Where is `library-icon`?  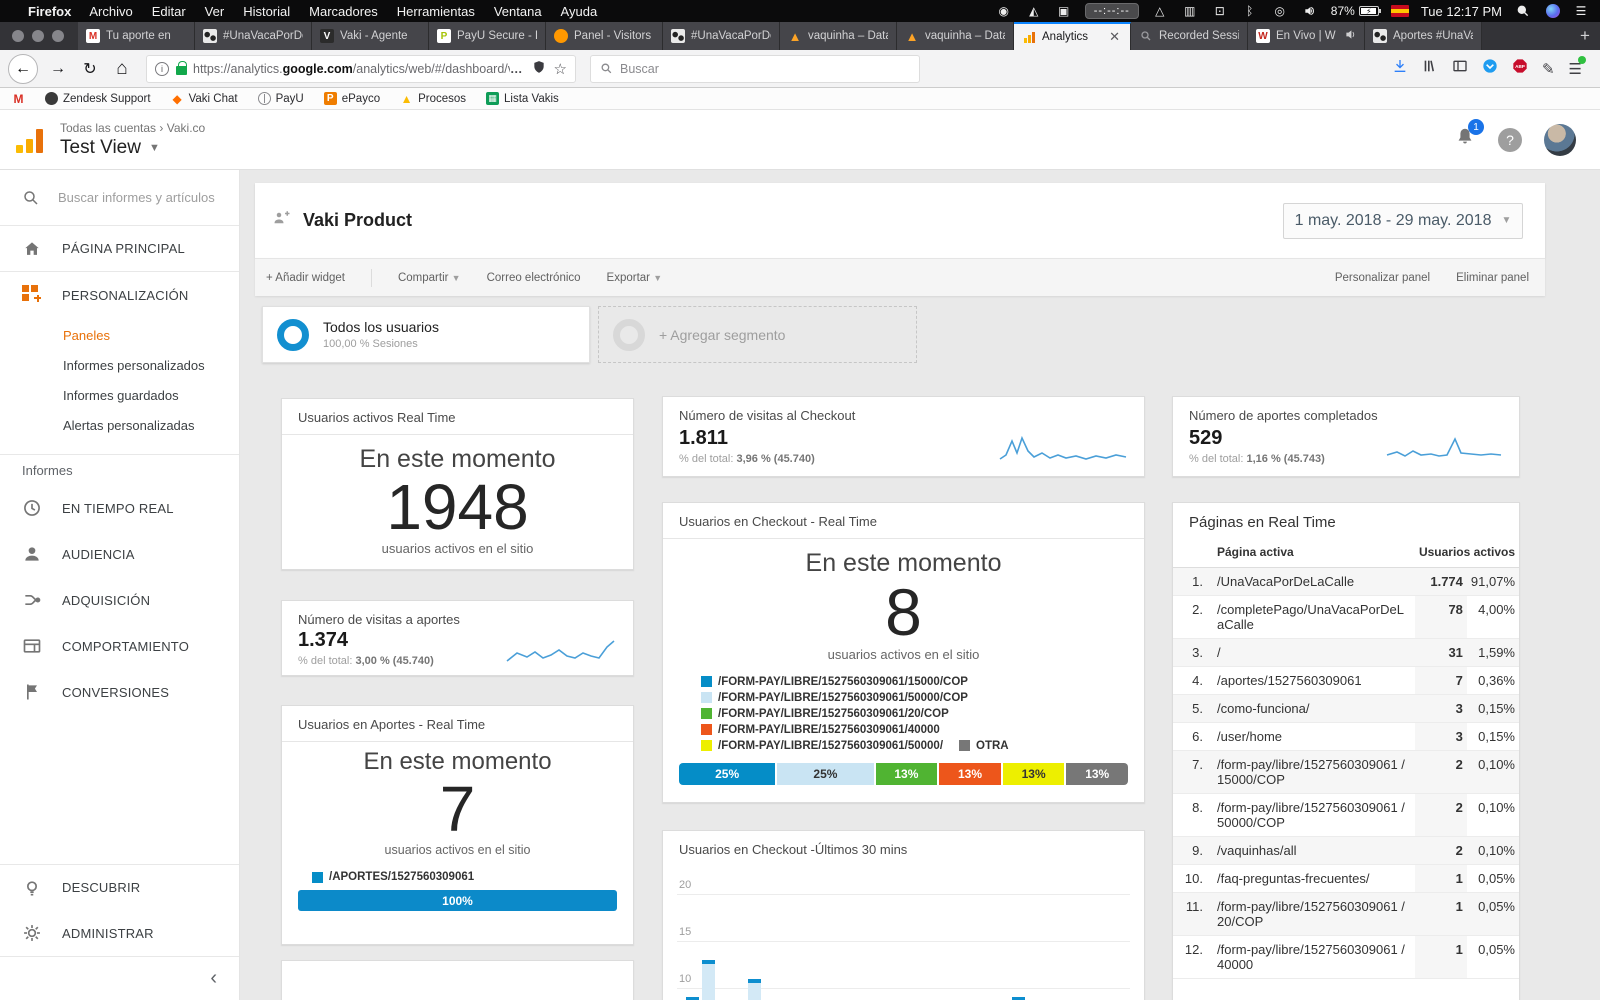 library-icon is located at coordinates (1430, 68).